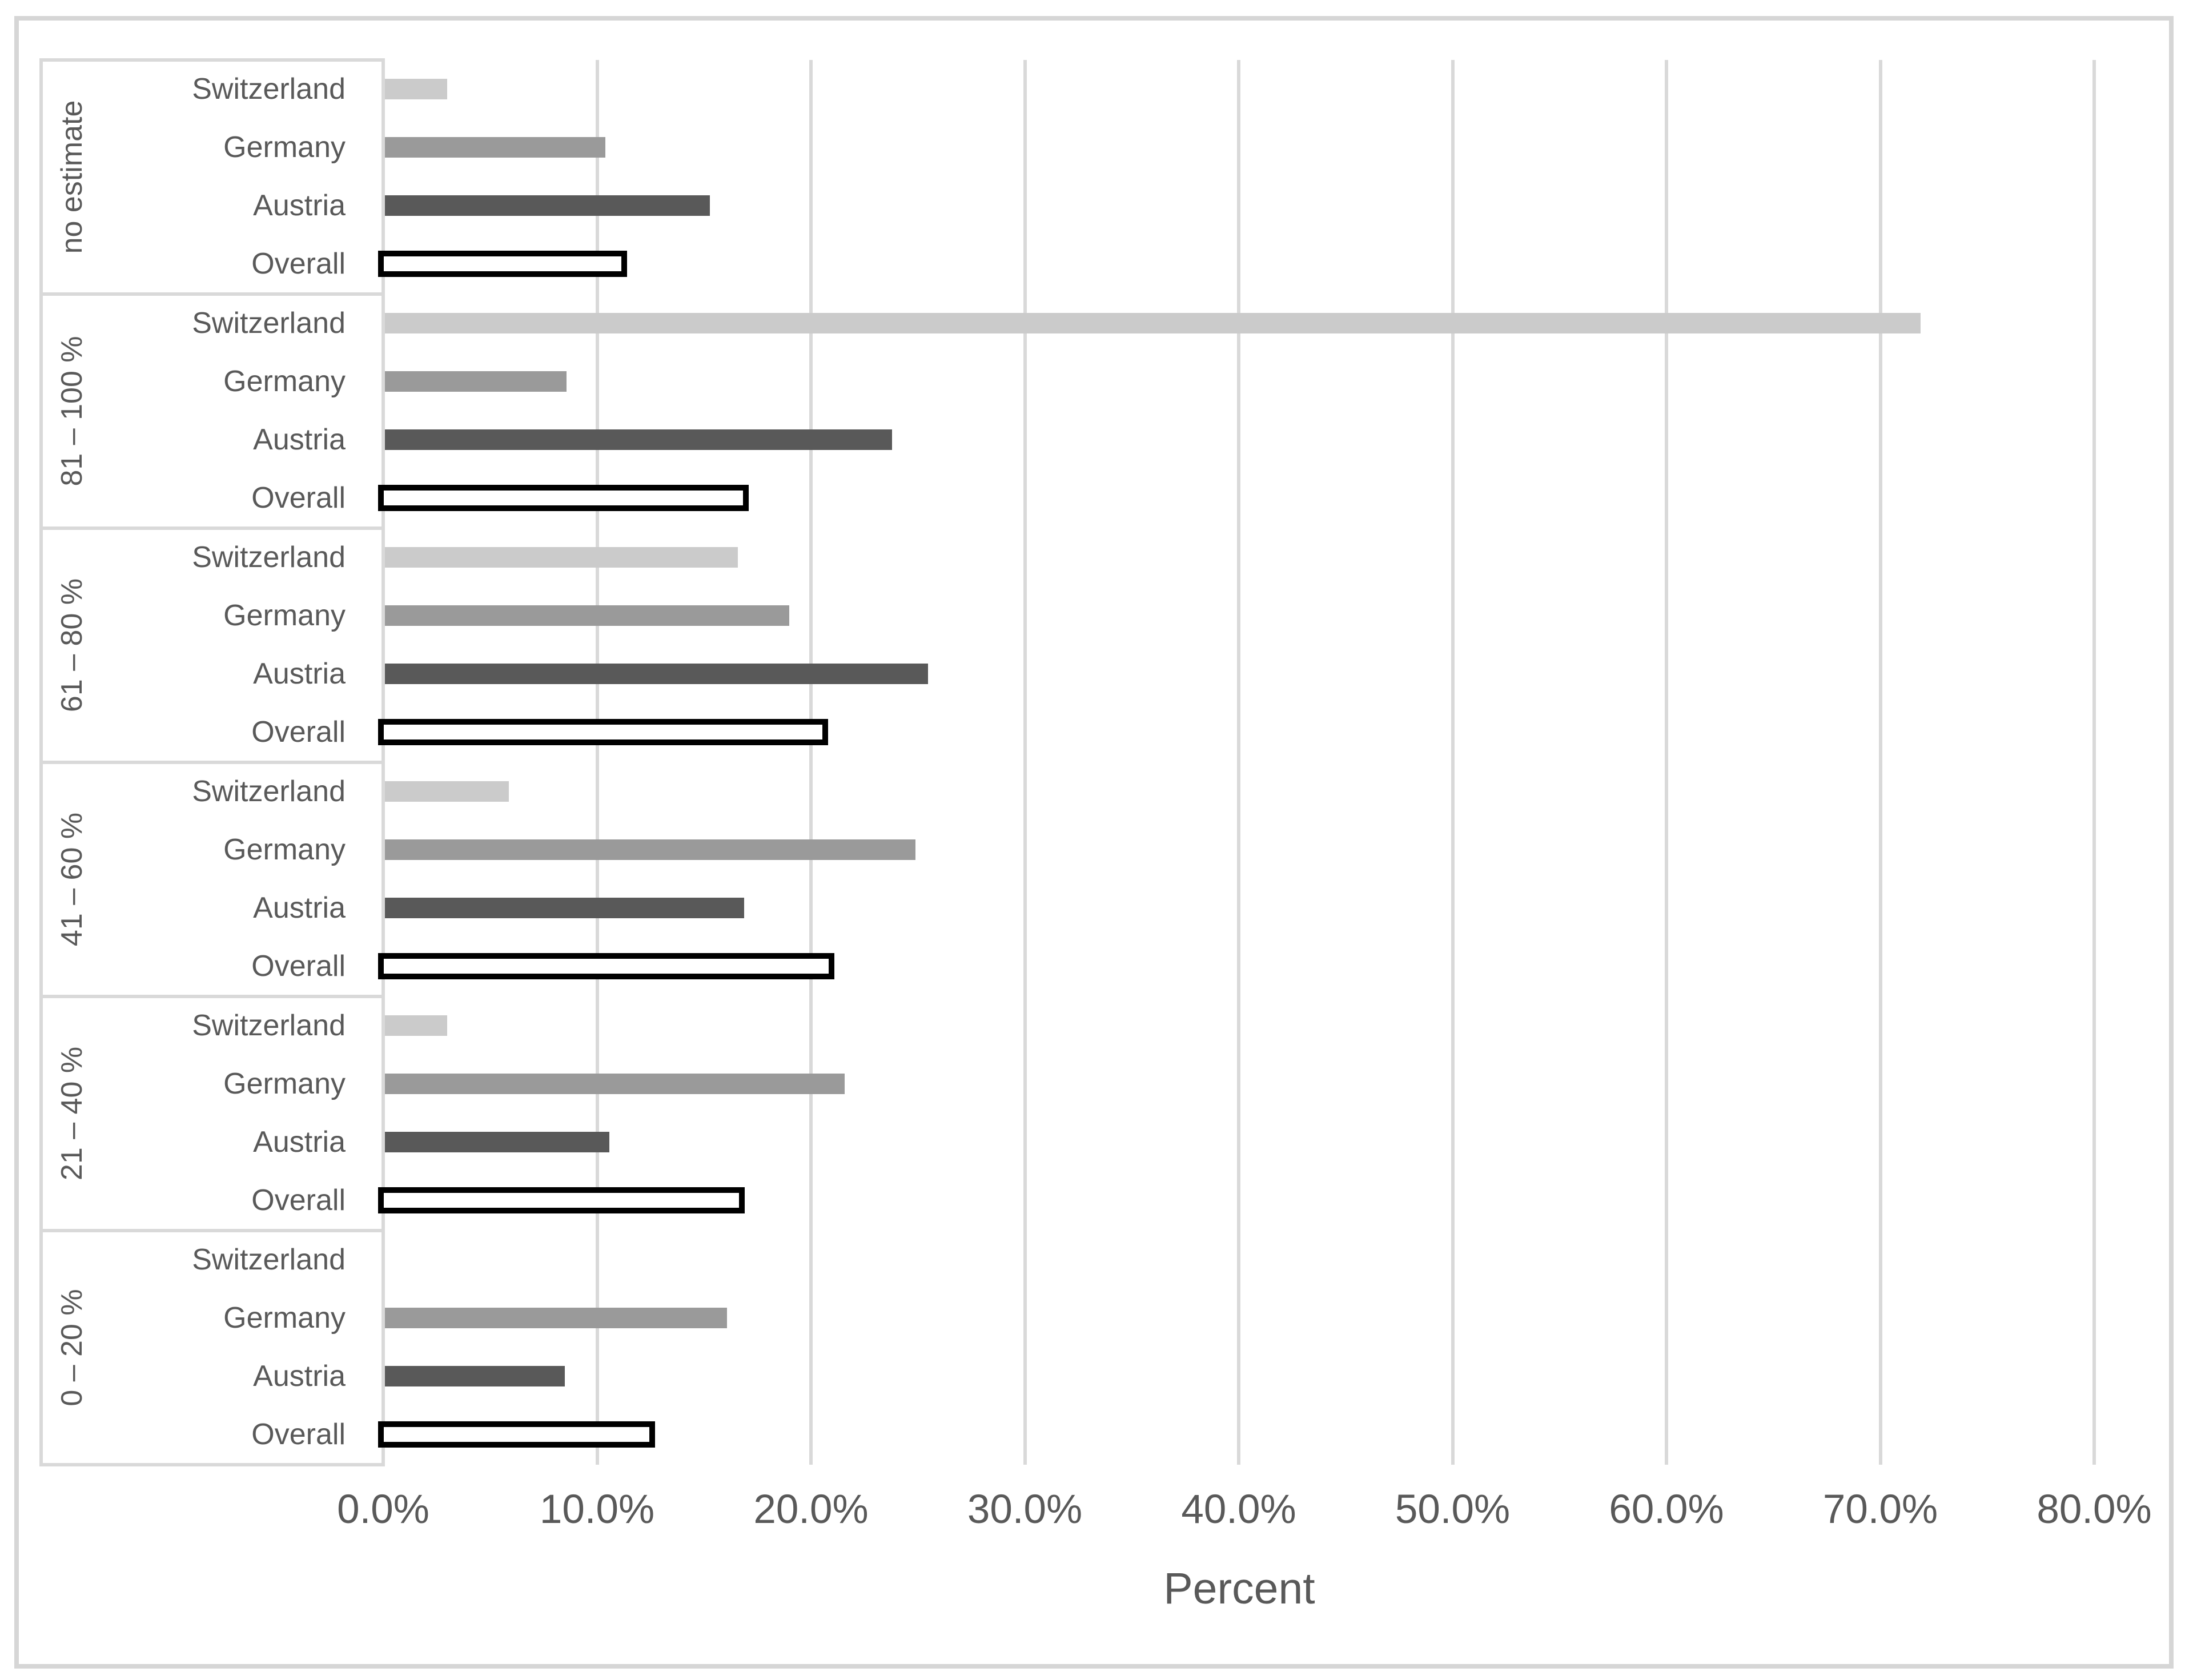 This screenshot has width=2189, height=1680. Describe the element at coordinates (72, 1113) in the screenshot. I see `category-group-label: 21 – 40 %` at that location.